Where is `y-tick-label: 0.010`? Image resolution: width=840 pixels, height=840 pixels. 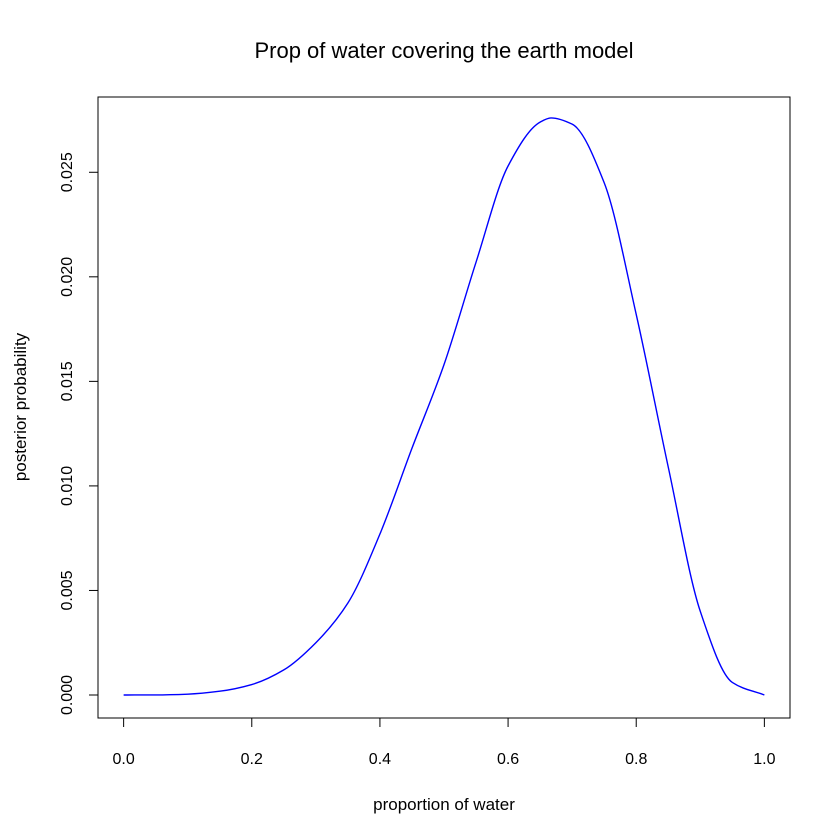
y-tick-label: 0.010 is located at coordinates (67, 486).